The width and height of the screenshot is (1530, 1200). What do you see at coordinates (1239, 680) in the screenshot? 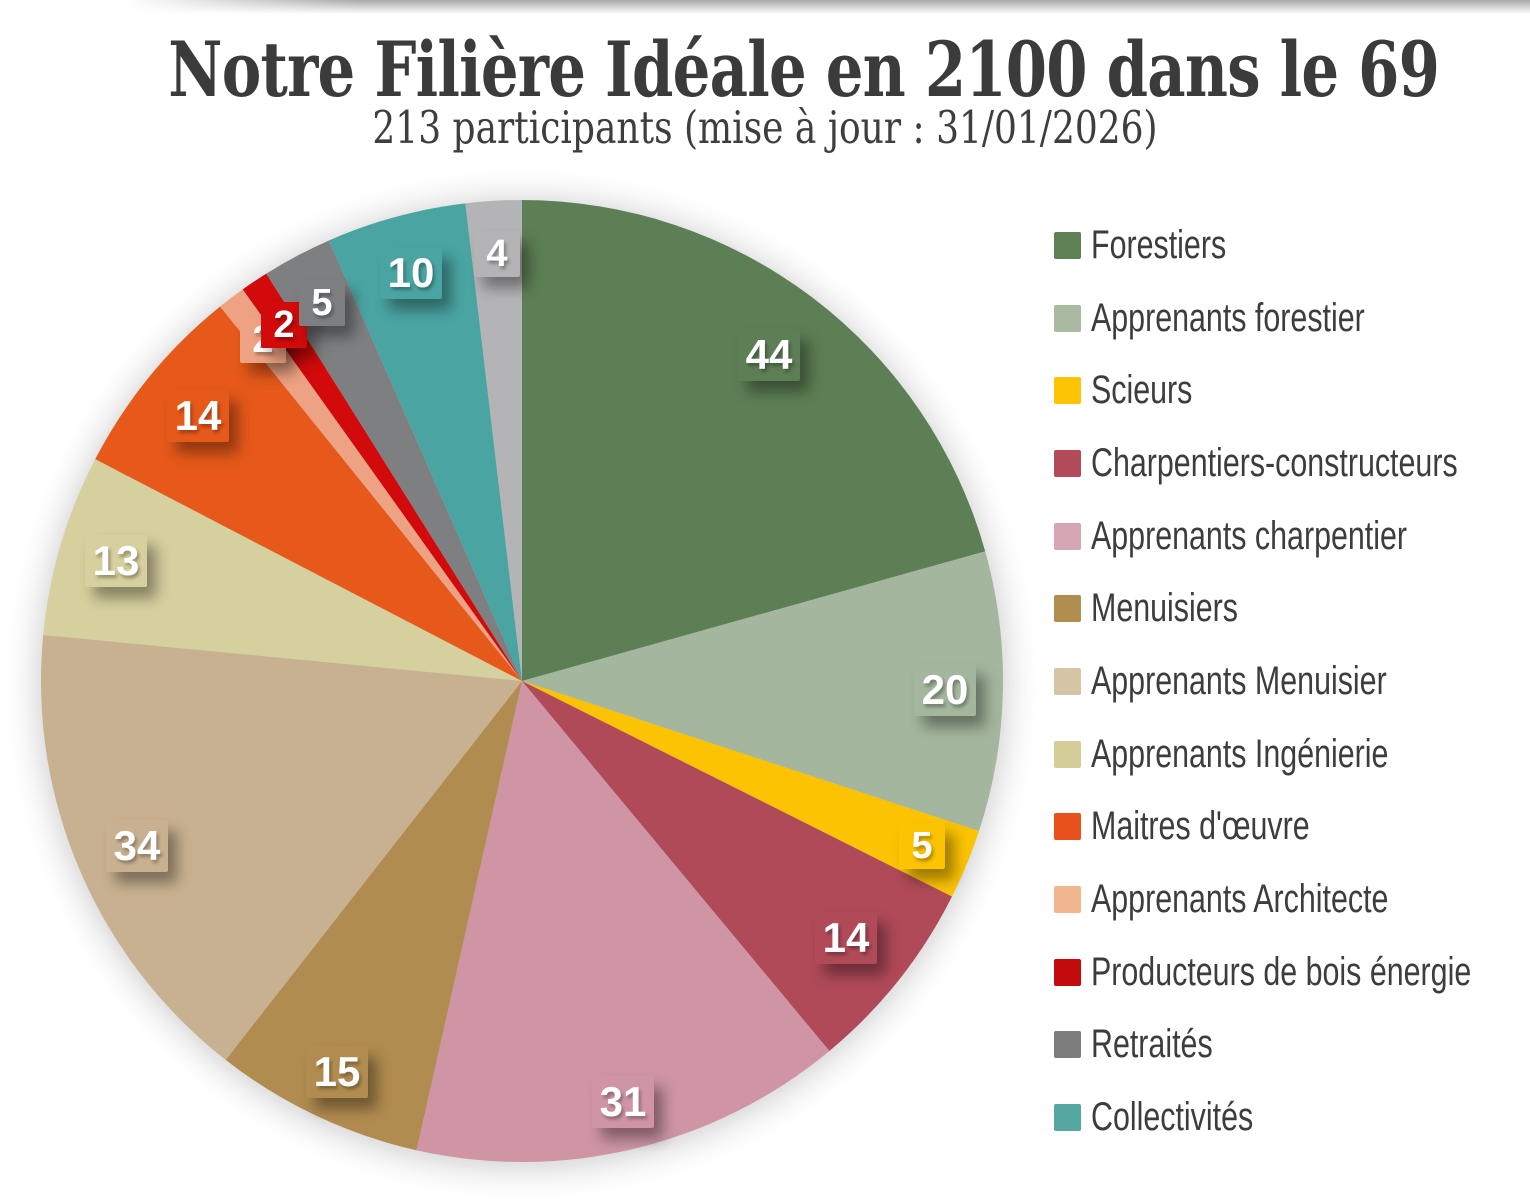
I see `legend-label: Apprenants Menuisier` at bounding box center [1239, 680].